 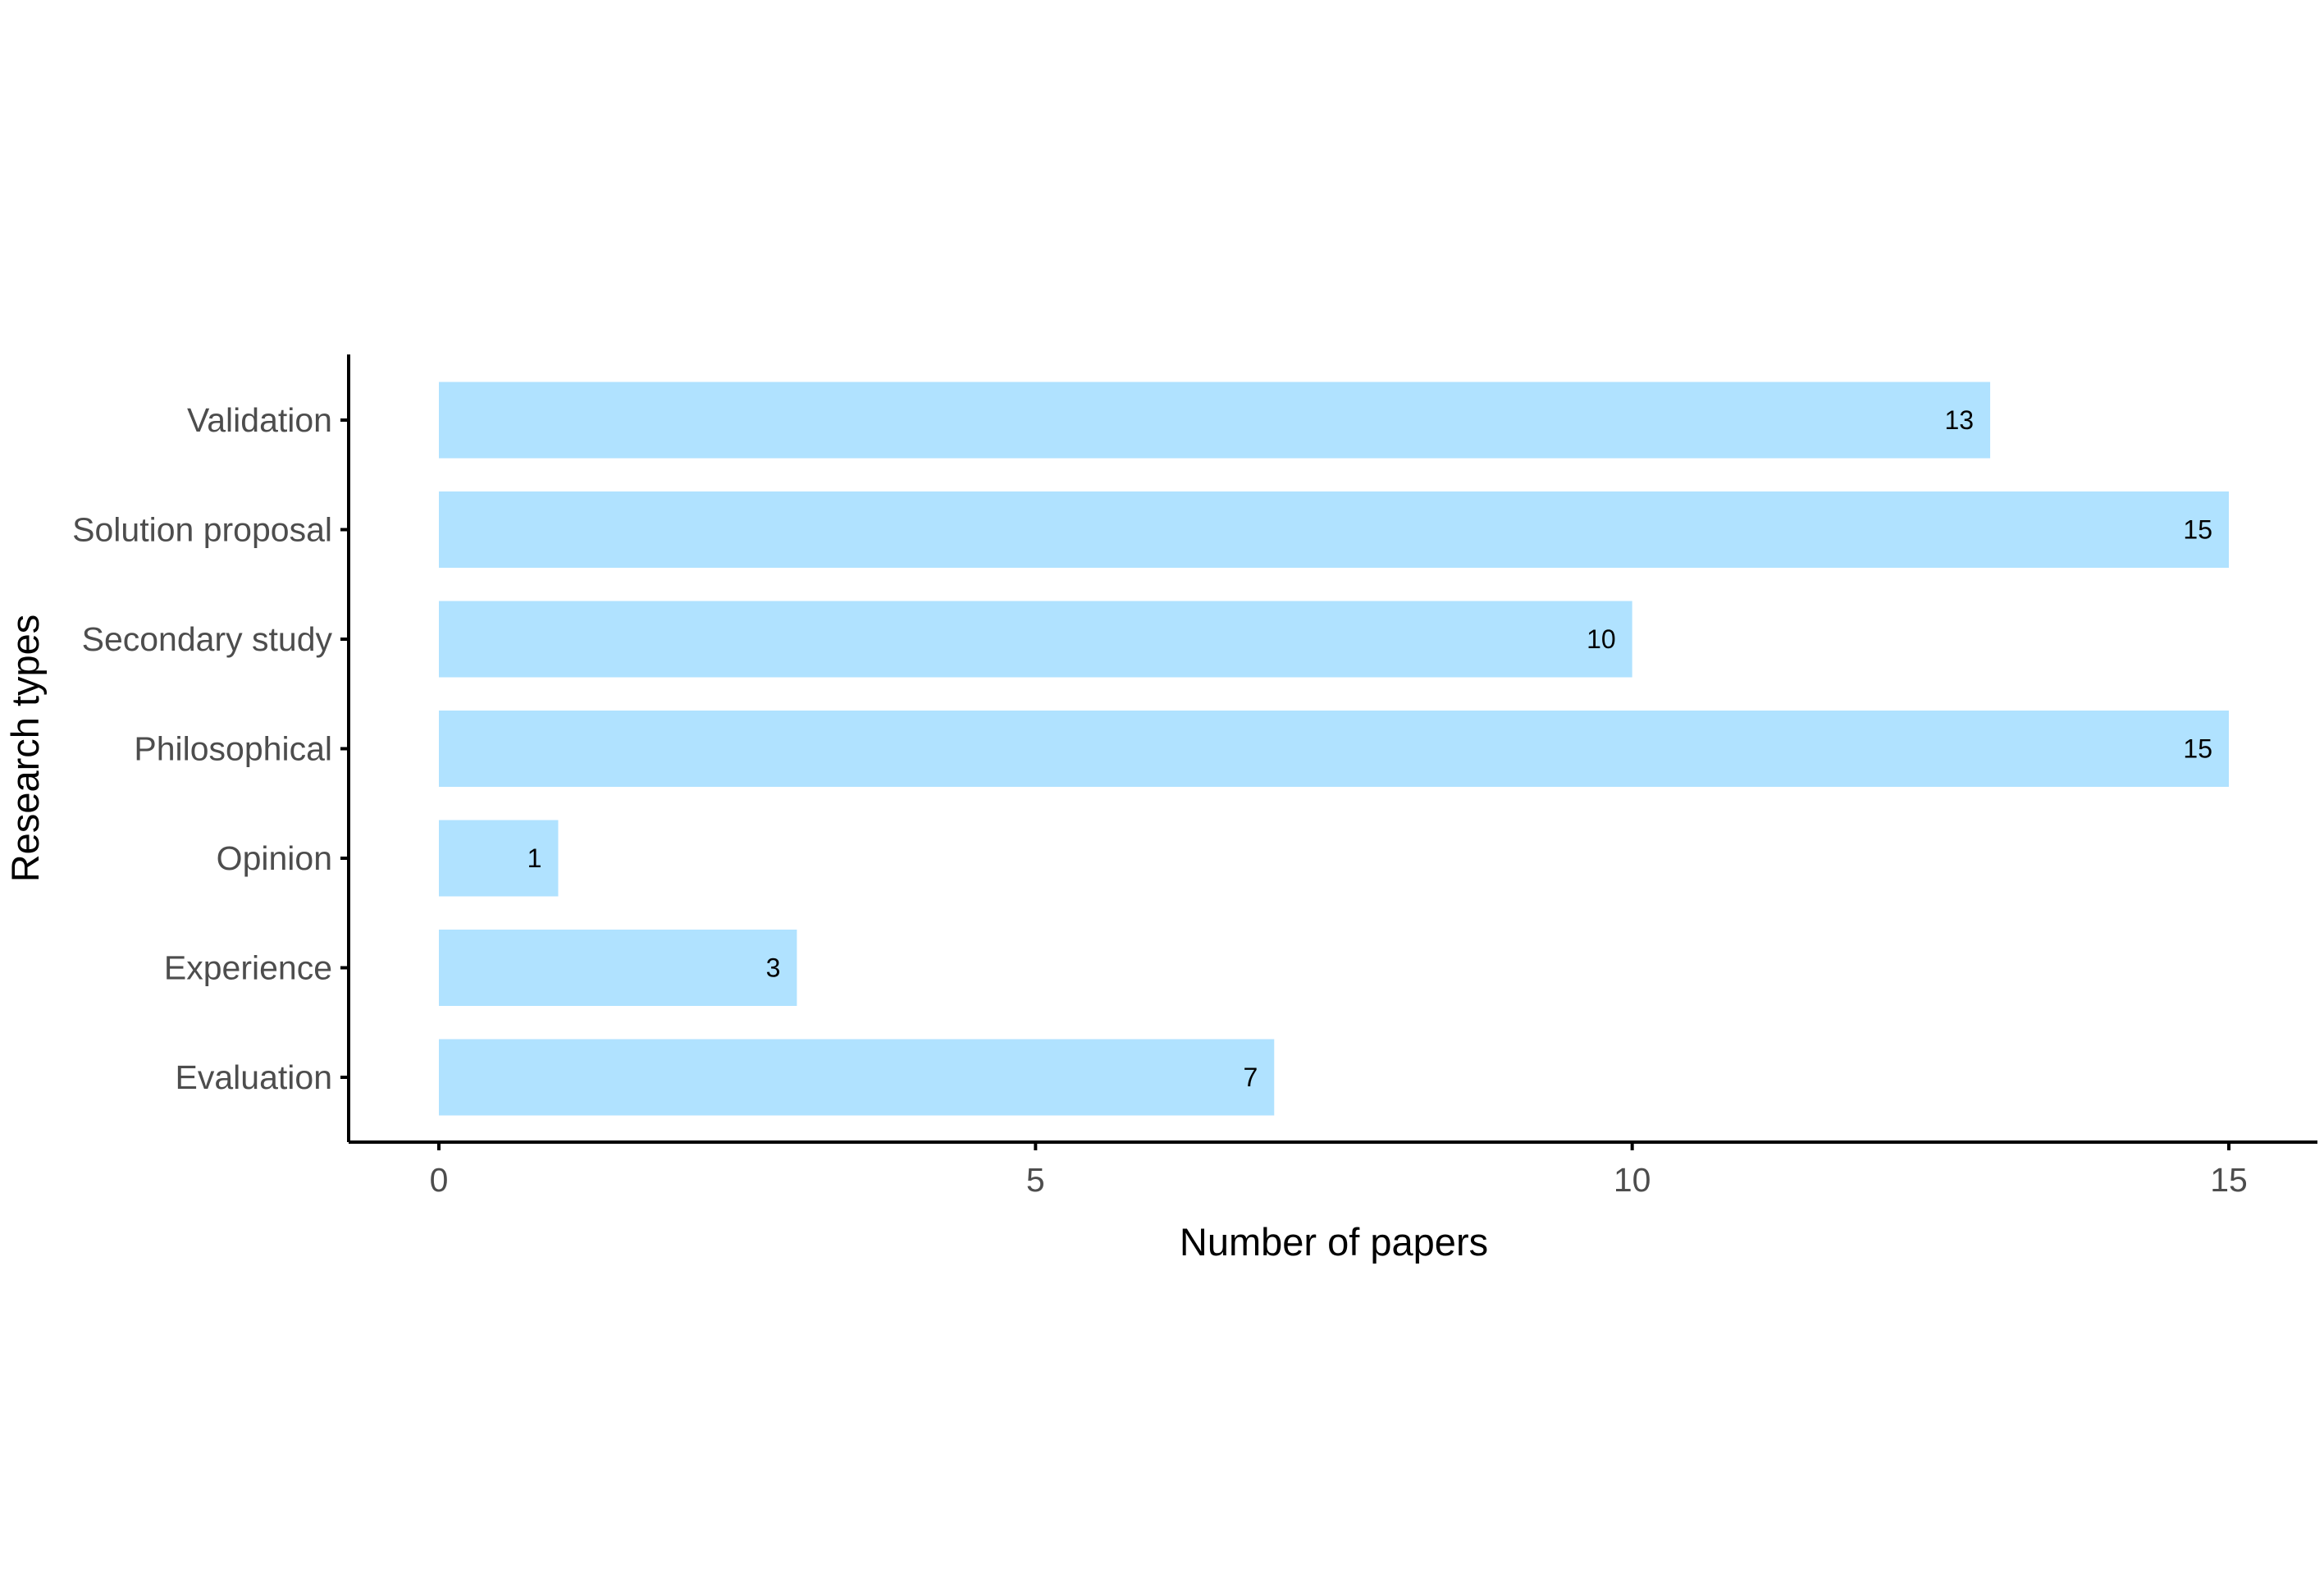 What do you see at coordinates (248, 968) in the screenshot?
I see `y-tick-label-experience: Experience` at bounding box center [248, 968].